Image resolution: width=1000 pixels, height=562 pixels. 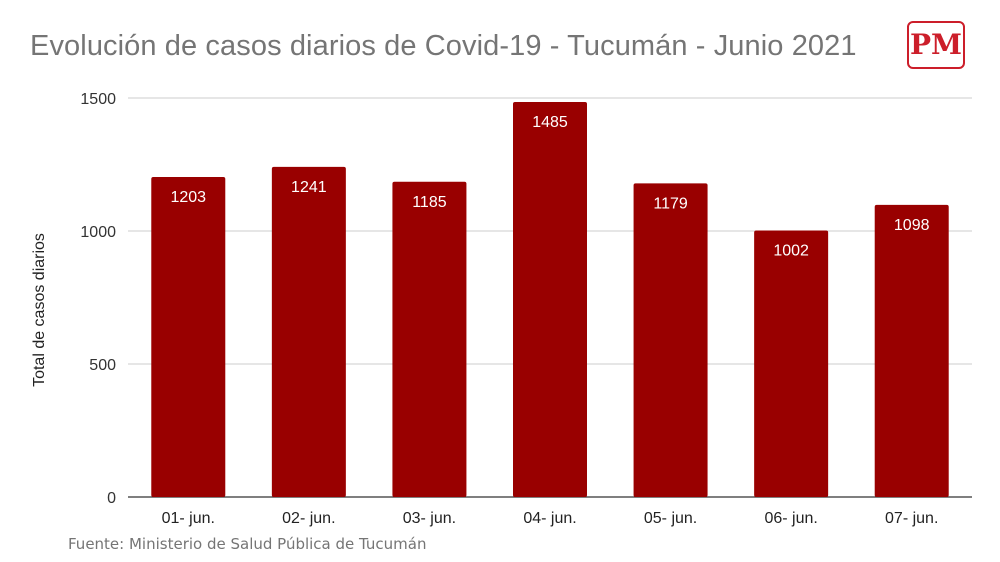 What do you see at coordinates (98, 299) in the screenshot?
I see `y-tick-labels: 0 500 1000 1500` at bounding box center [98, 299].